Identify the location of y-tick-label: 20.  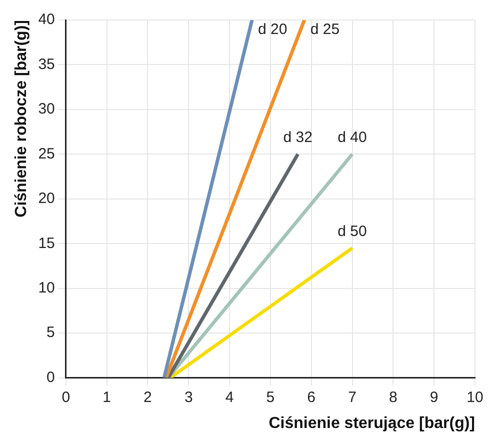
(46, 199).